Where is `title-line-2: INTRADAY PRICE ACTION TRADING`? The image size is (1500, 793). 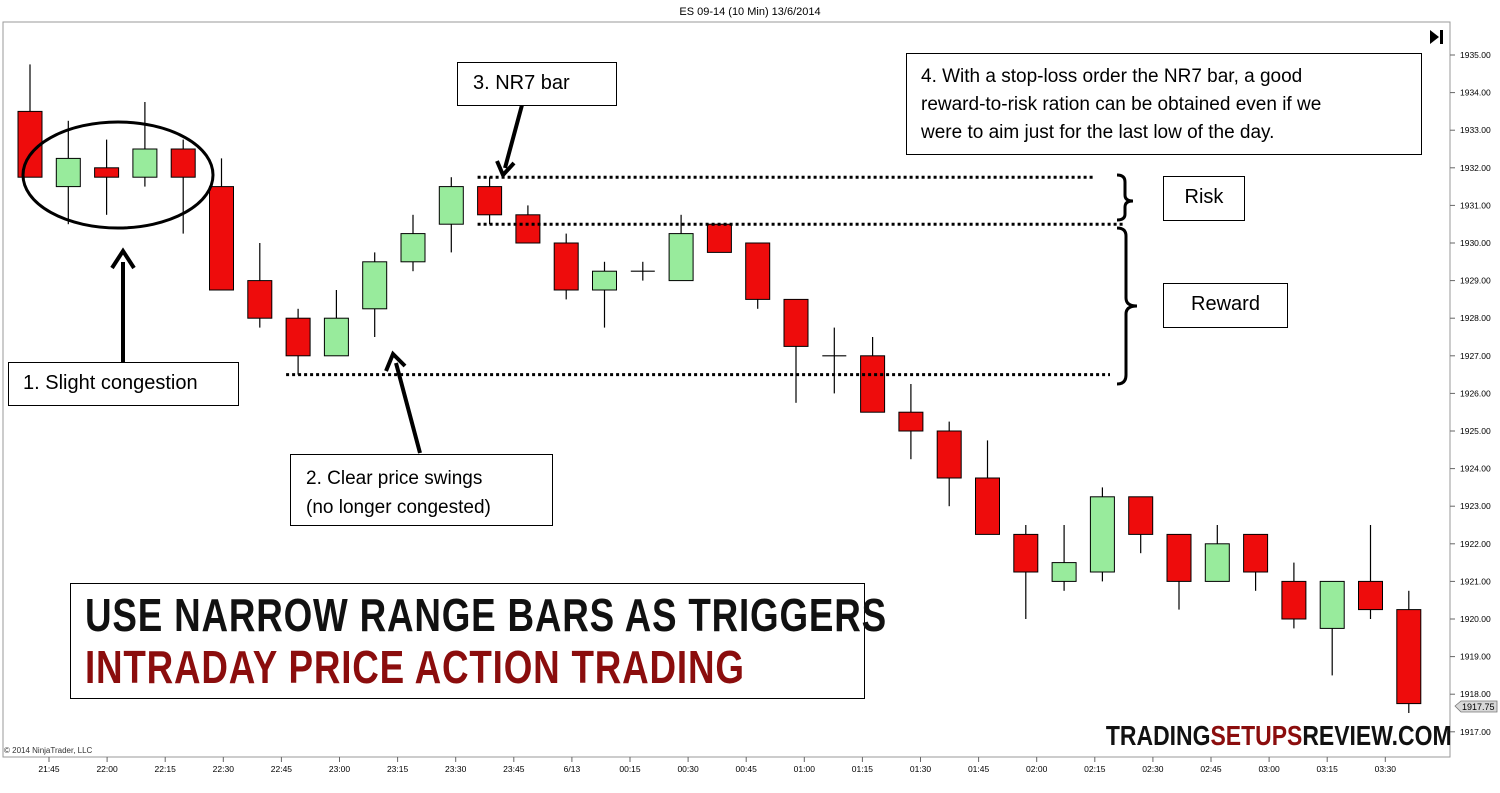
title-line-2: INTRADAY PRICE ACTION TRADING is located at coordinates (415, 667).